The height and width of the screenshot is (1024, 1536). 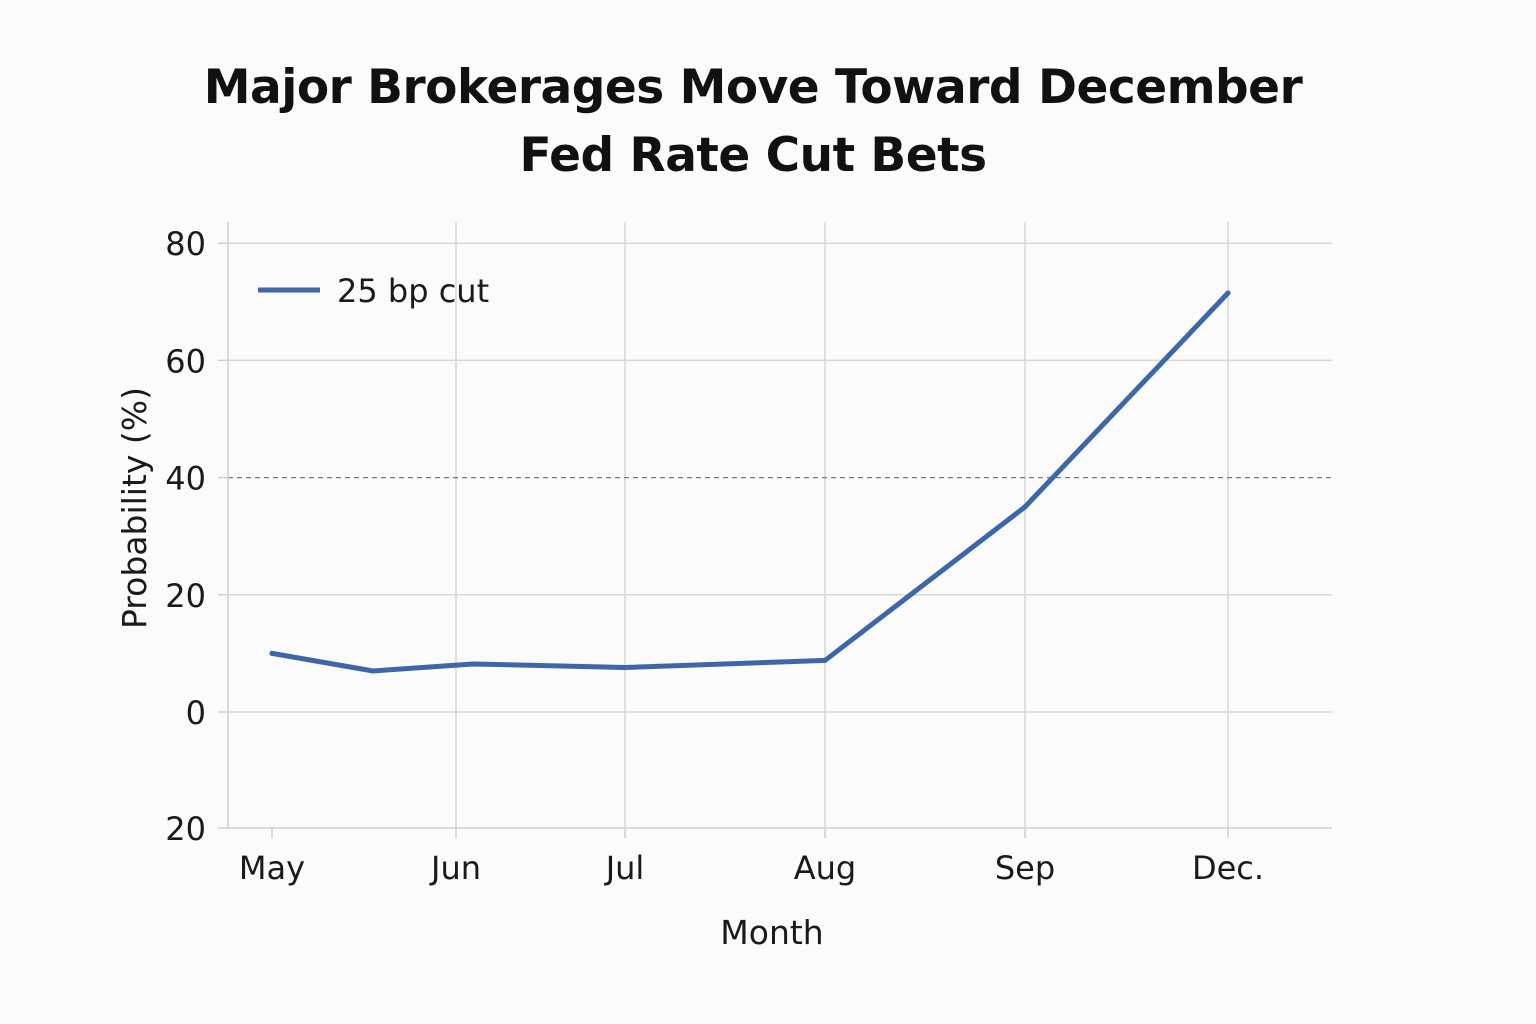 I want to click on x-tick-label: Aug, so click(x=825, y=868).